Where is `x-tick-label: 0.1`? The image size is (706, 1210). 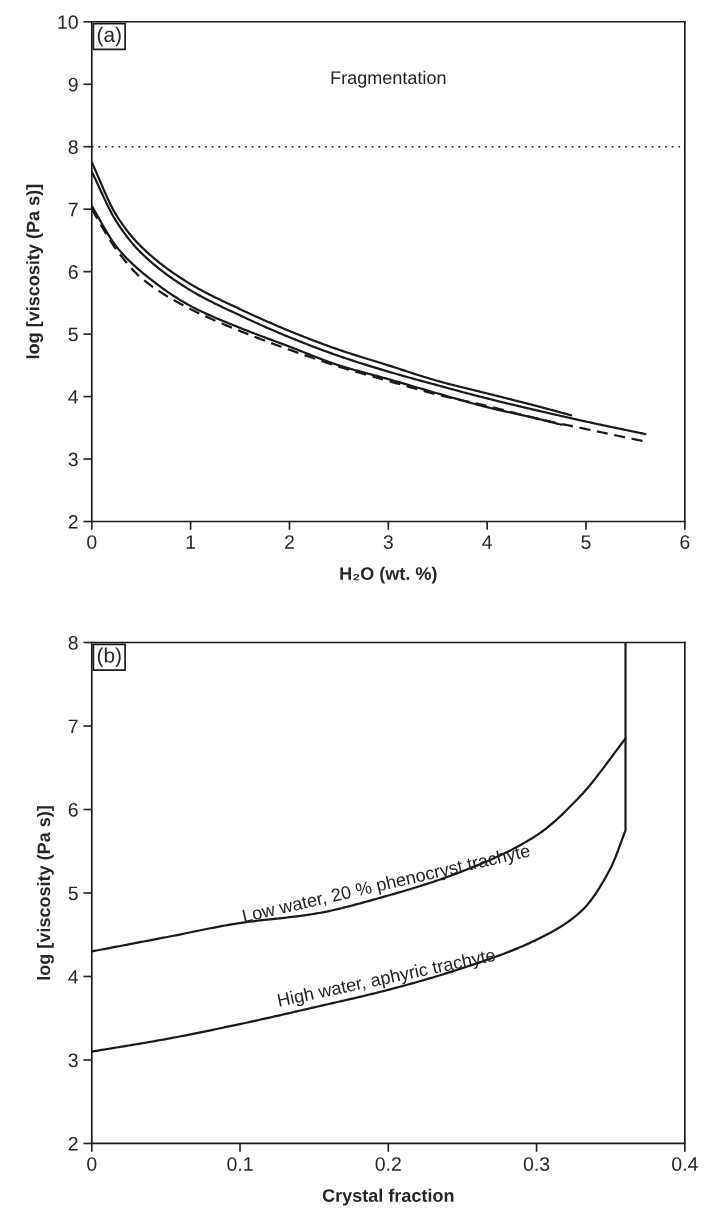 x-tick-label: 0.1 is located at coordinates (240, 1164).